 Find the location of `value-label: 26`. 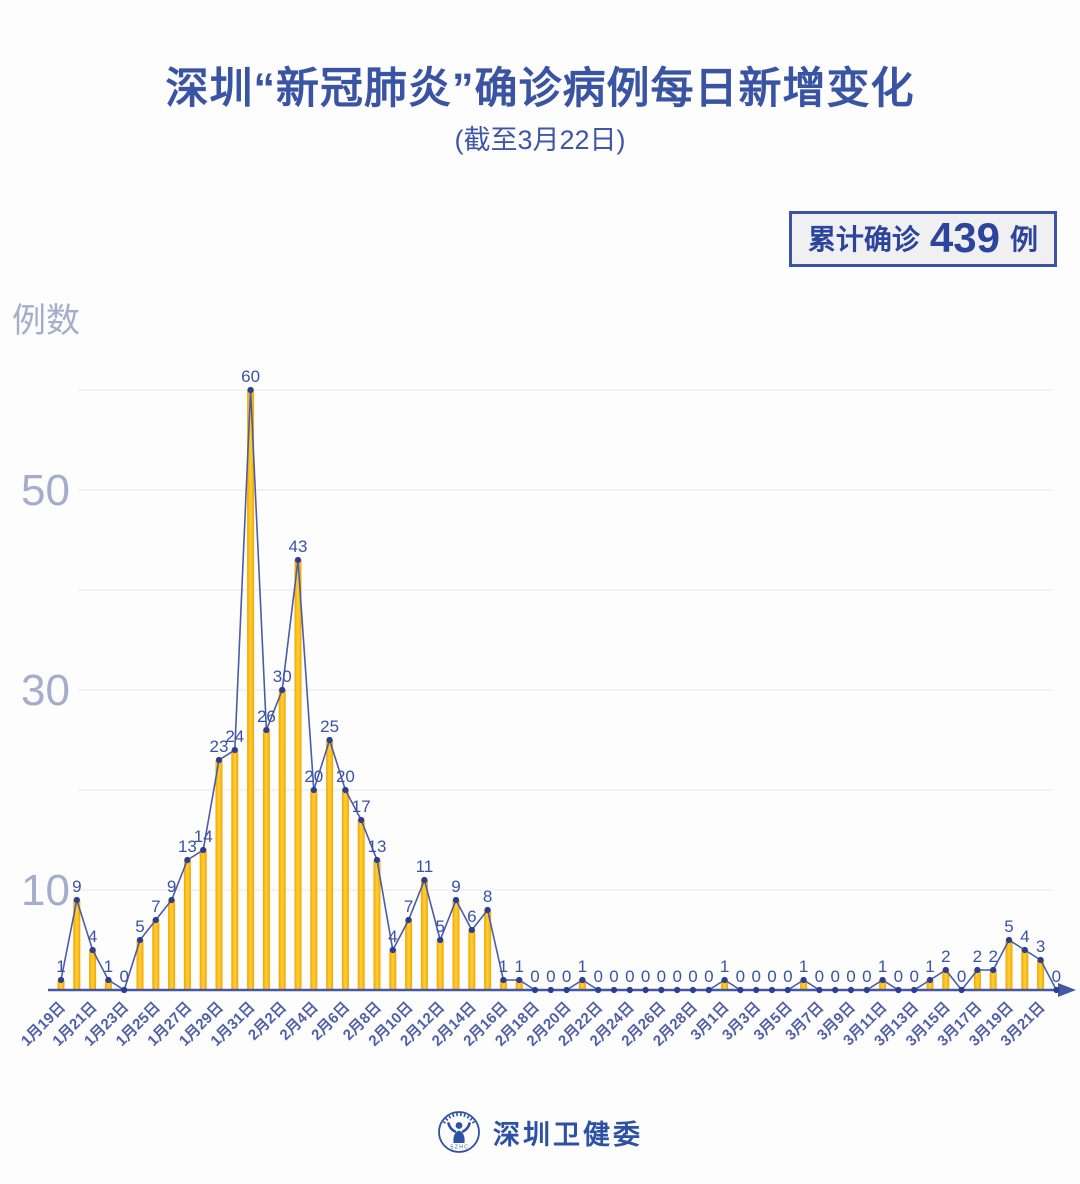

value-label: 26 is located at coordinates (266, 716).